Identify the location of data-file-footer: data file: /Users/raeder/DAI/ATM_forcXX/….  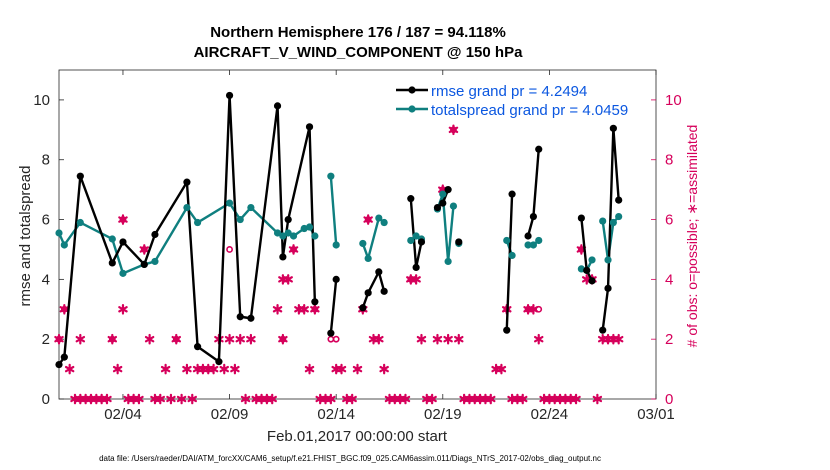
(350, 458).